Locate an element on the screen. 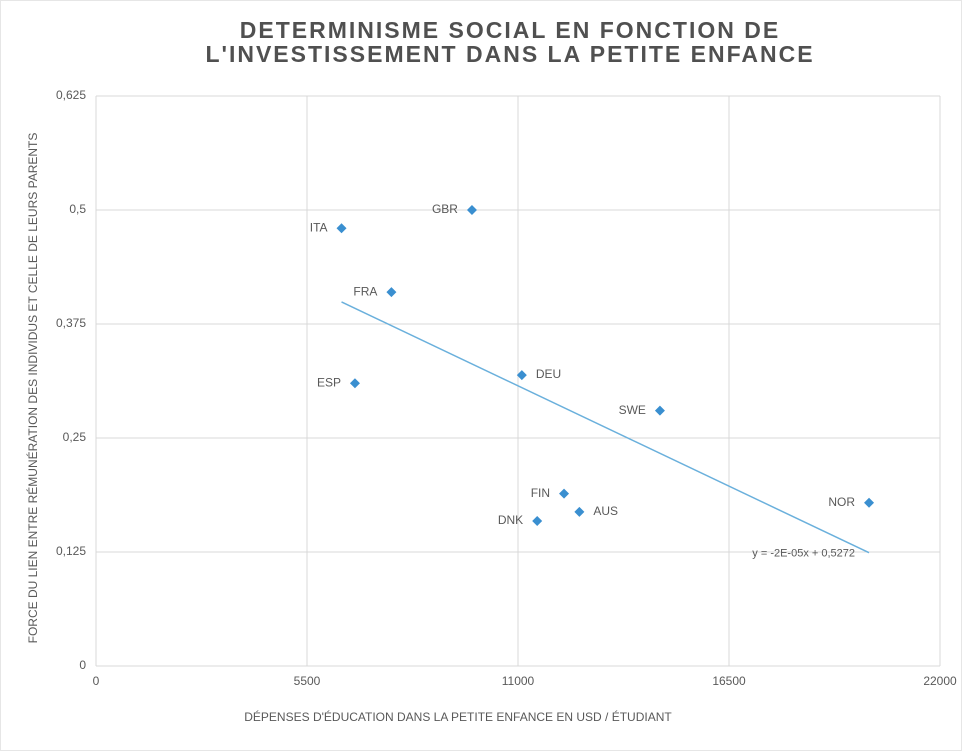 The image size is (962, 751). chart-title: DETERMINISME SOCIAL EN FONCTION DE is located at coordinates (510, 30).